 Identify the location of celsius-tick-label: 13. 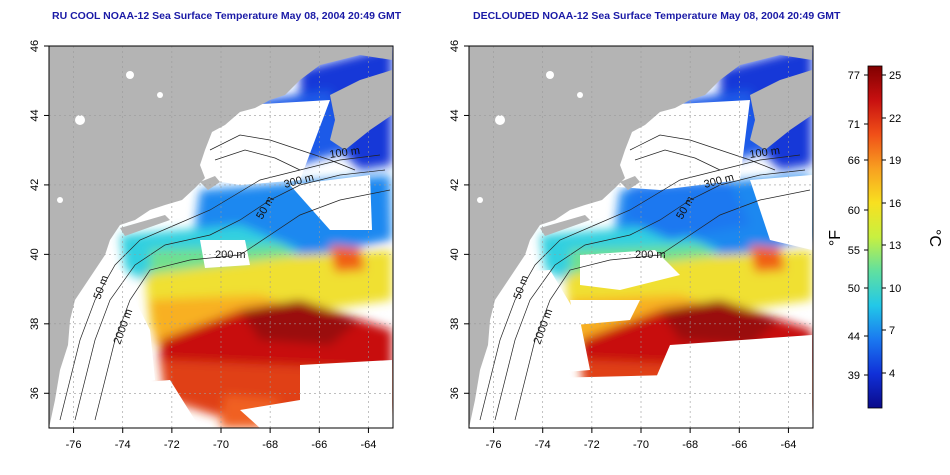
(895, 246).